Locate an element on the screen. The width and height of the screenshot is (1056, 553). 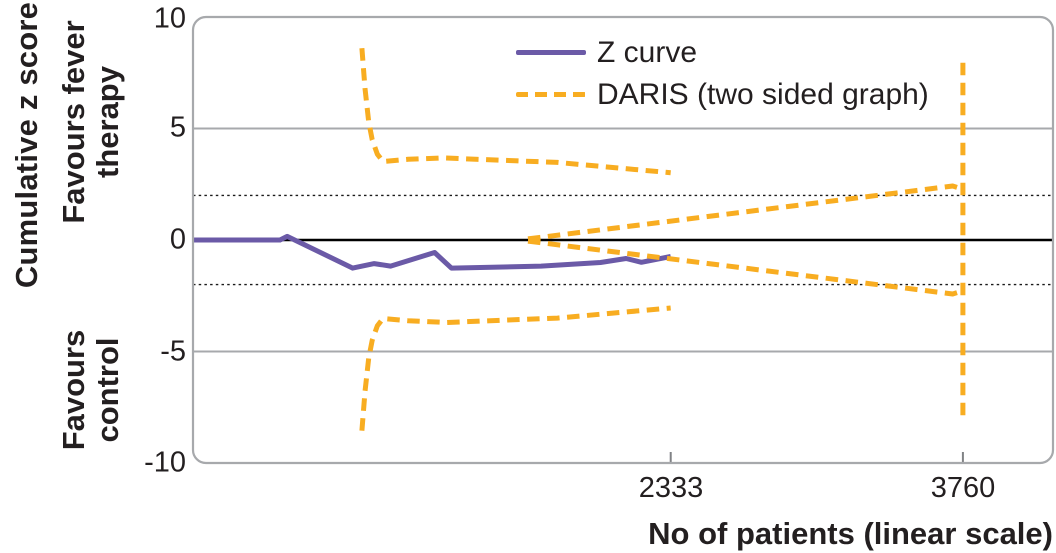
z-curve-line is located at coordinates (432, 252).